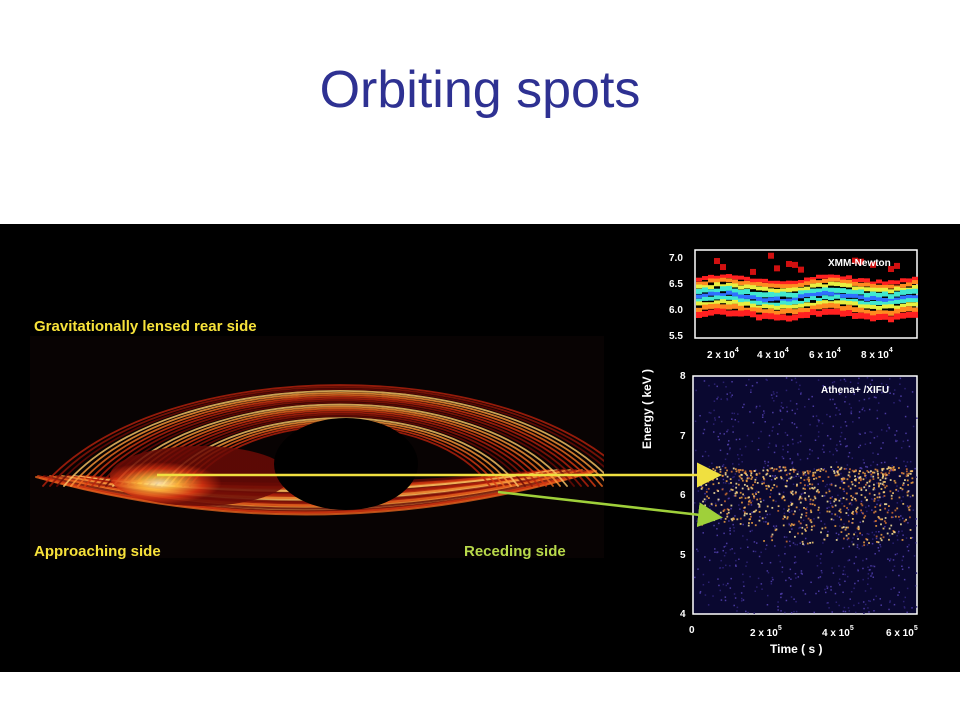  I want to click on xmm-ytick-7: 7.0, so click(676, 258).